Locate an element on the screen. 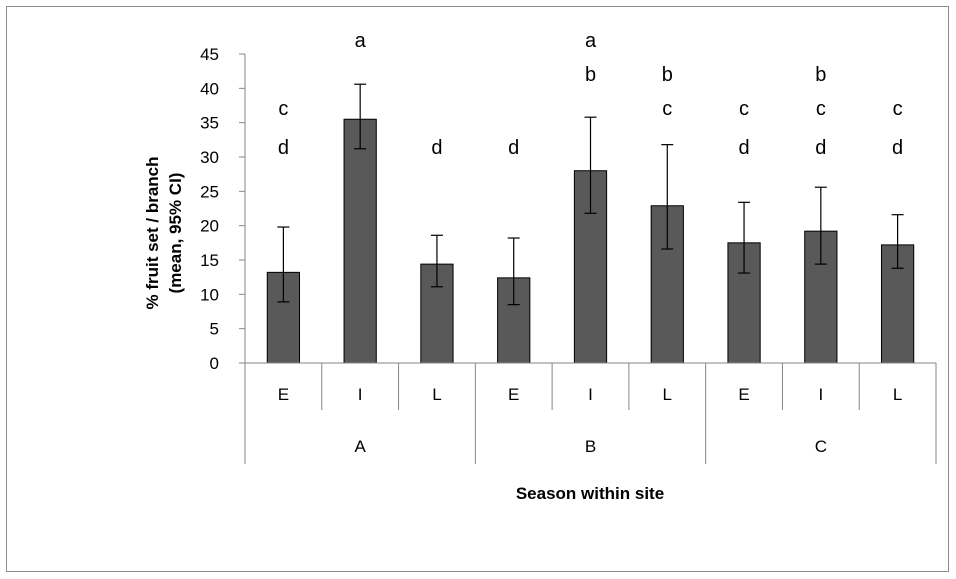 The width and height of the screenshot is (956, 579). y-axis-title-line-2: (mean, 95% CI) is located at coordinates (175, 233).